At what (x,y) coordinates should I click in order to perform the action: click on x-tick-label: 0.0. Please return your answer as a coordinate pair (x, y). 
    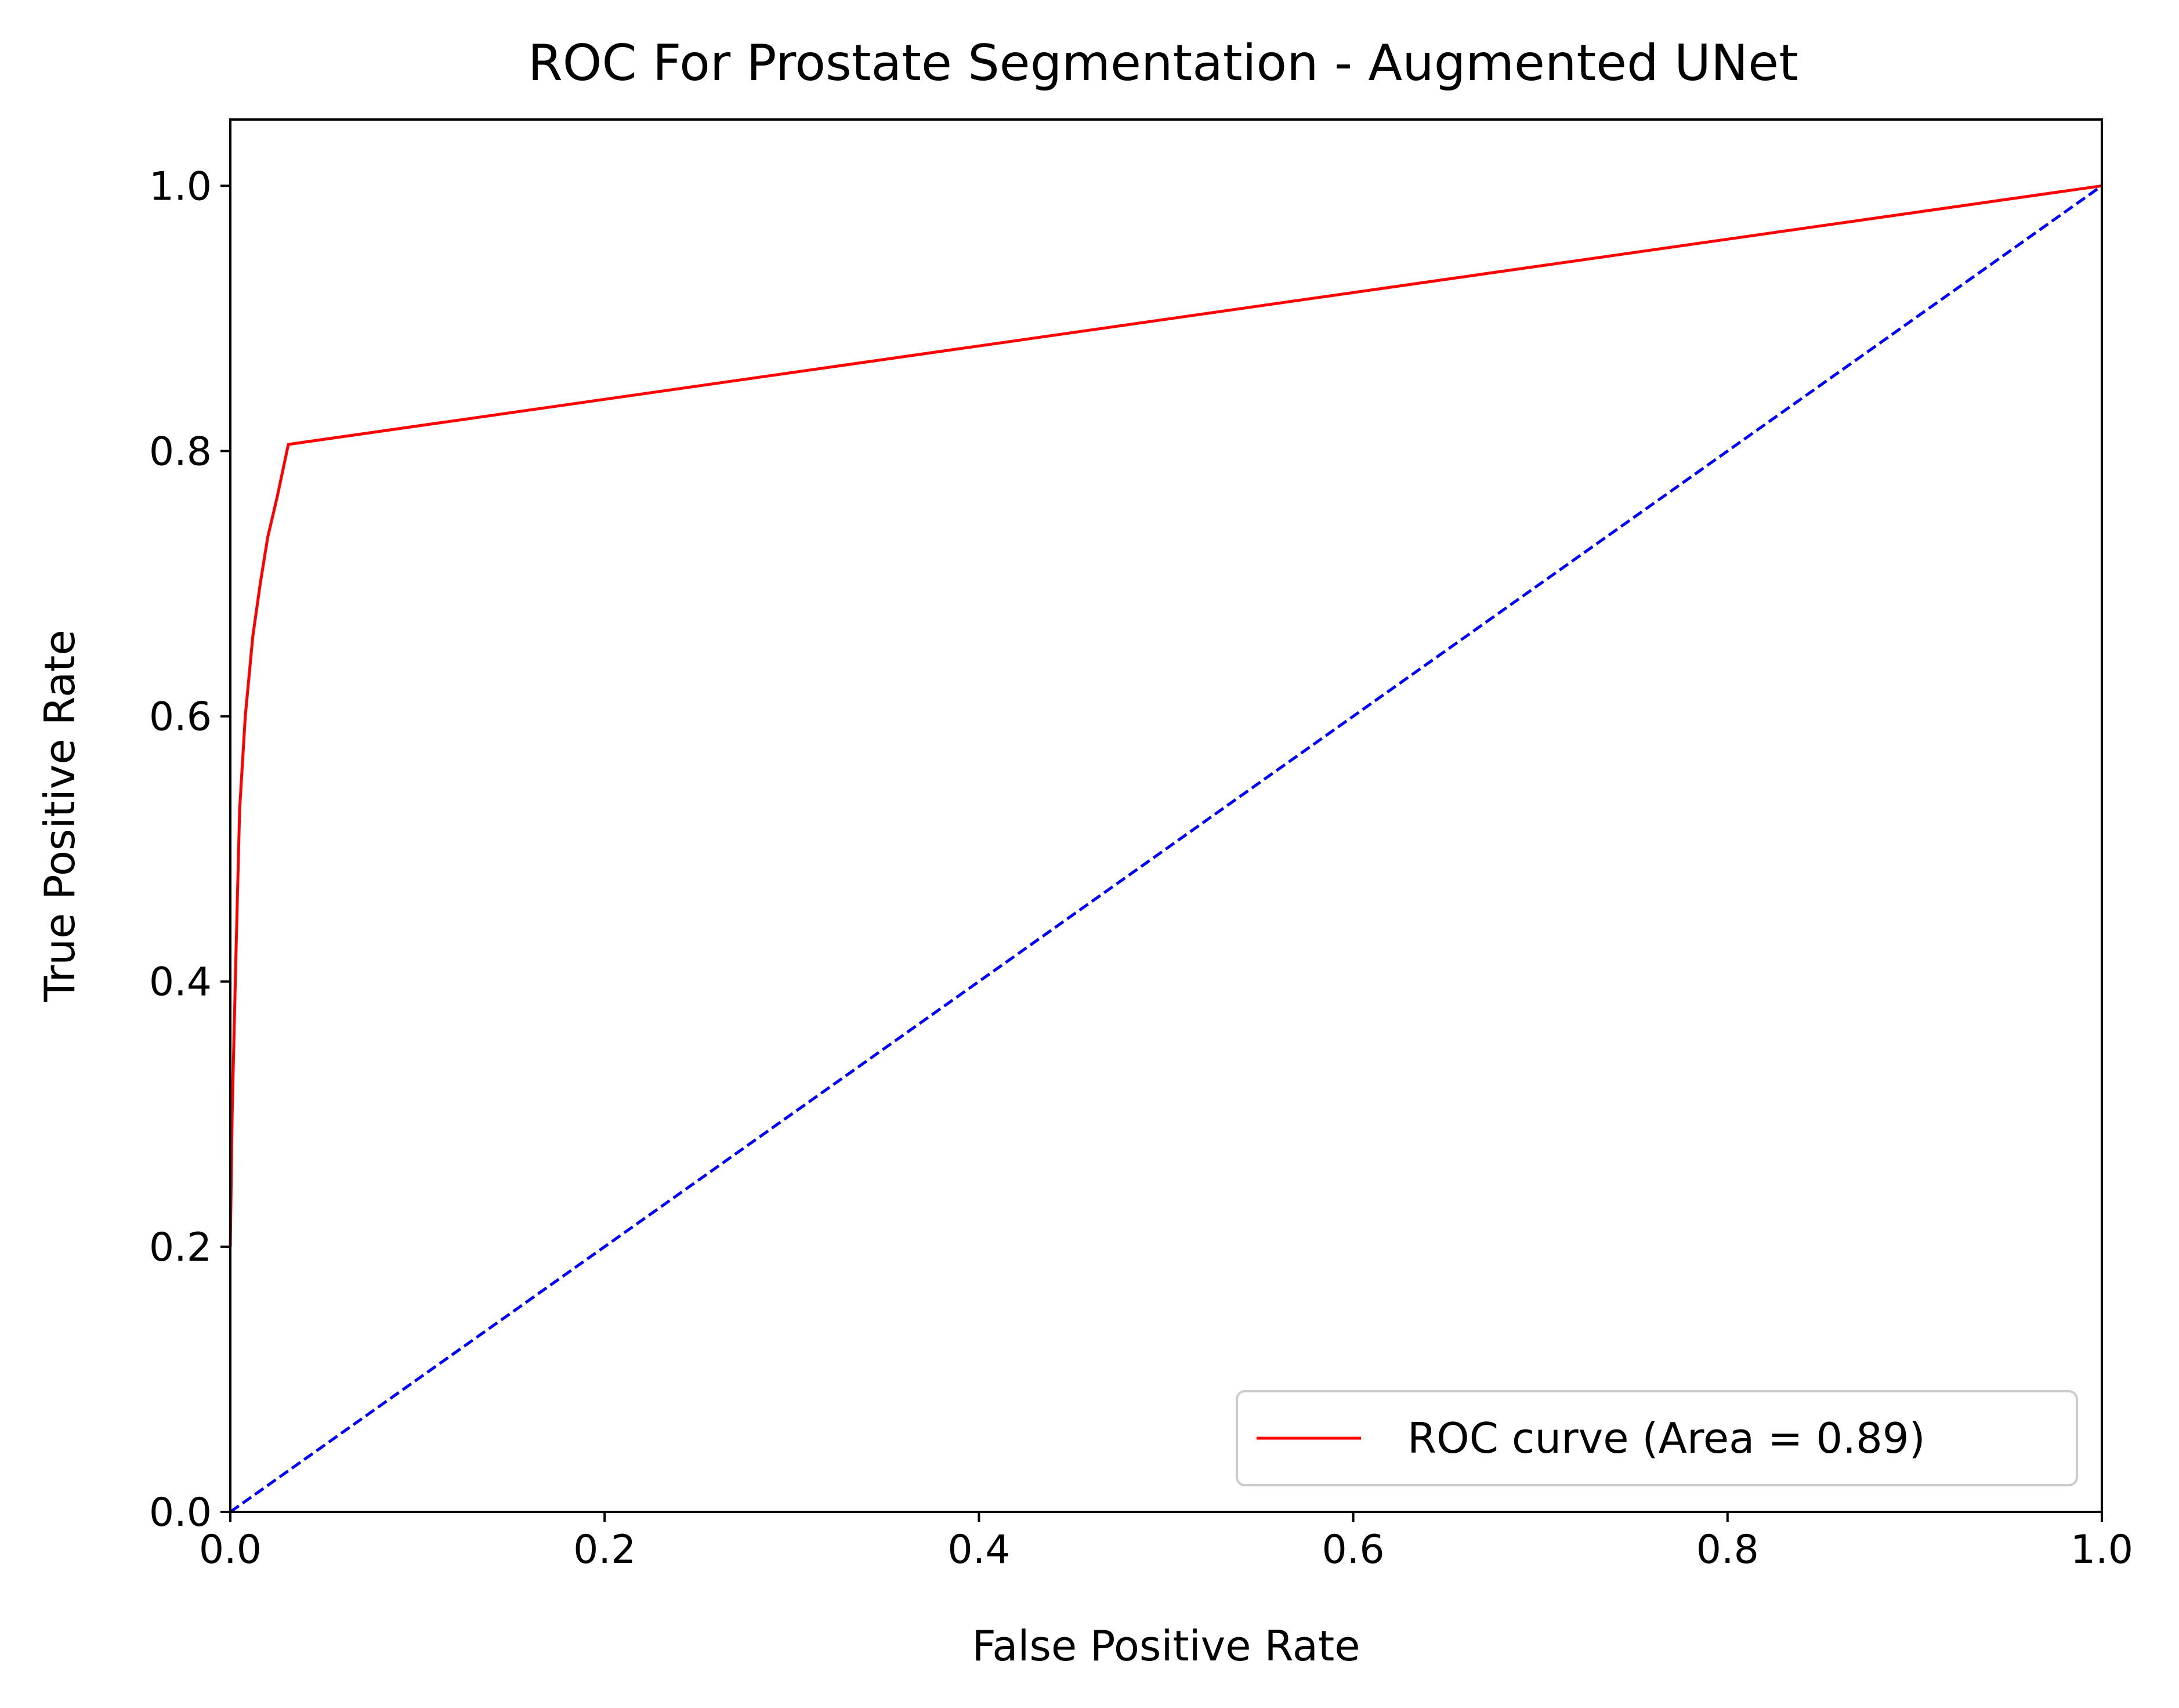
    Looking at the image, I should click on (230, 1550).